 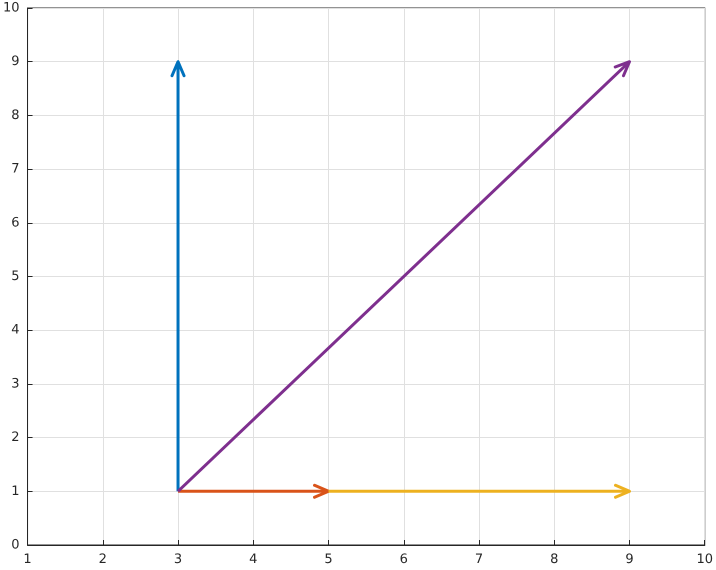 What do you see at coordinates (102, 559) in the screenshot?
I see `x-tick-label: 2` at bounding box center [102, 559].